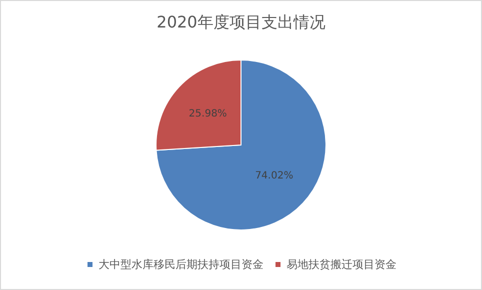  Describe the element at coordinates (274, 176) in the screenshot. I see `data-label: 74.02%` at that location.